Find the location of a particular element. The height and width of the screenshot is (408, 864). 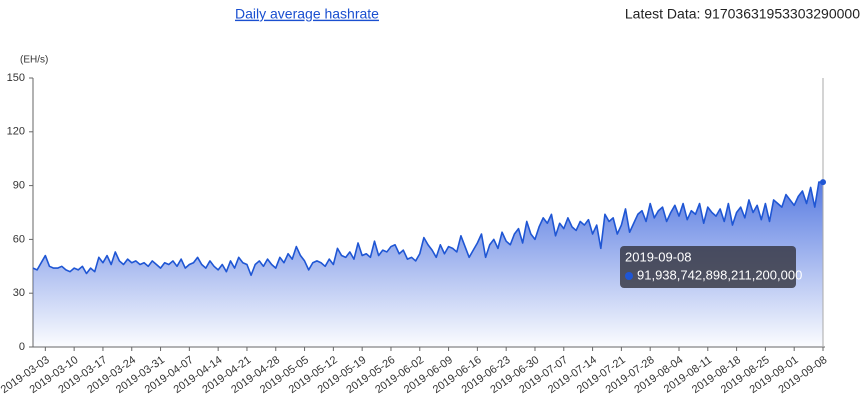

y-tick-label: 30 is located at coordinates (19, 293).